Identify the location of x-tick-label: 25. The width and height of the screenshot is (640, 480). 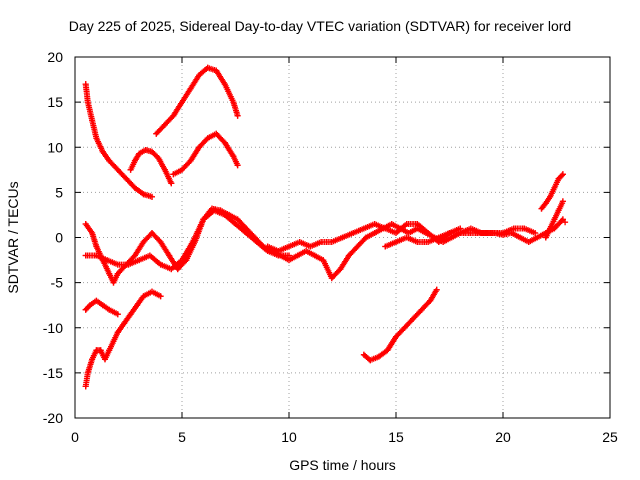
(610, 437).